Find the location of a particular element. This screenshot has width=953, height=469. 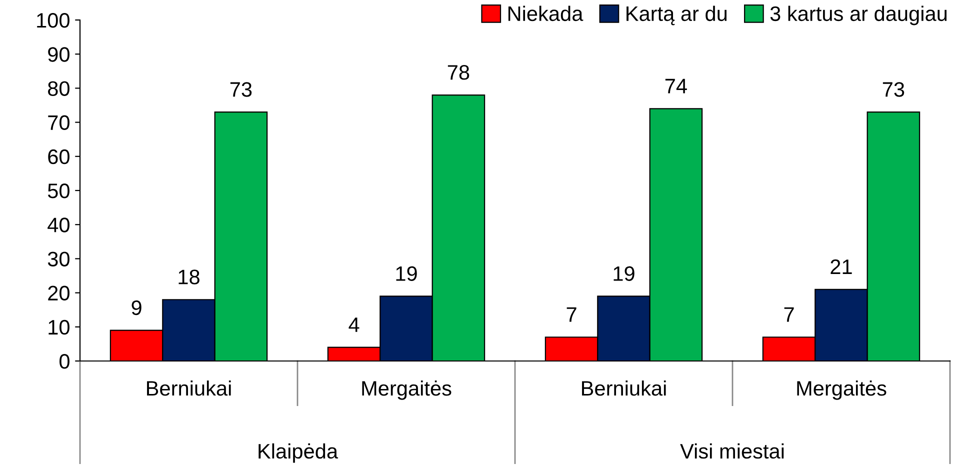

legend-label: Niekada is located at coordinates (546, 14).